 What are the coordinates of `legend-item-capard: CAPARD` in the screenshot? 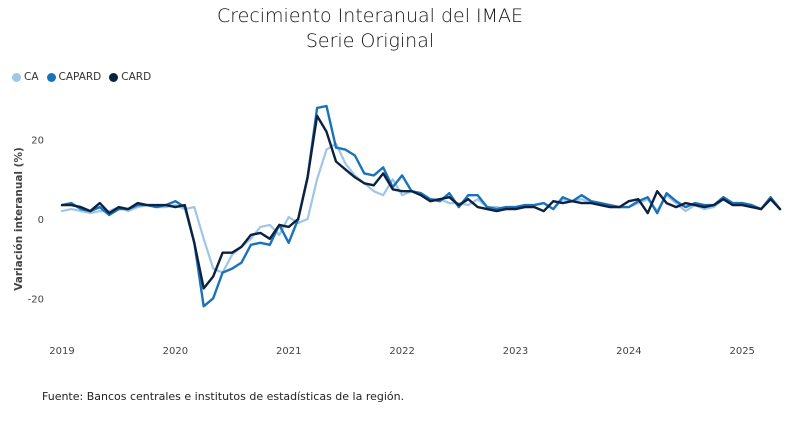 It's located at (73, 77).